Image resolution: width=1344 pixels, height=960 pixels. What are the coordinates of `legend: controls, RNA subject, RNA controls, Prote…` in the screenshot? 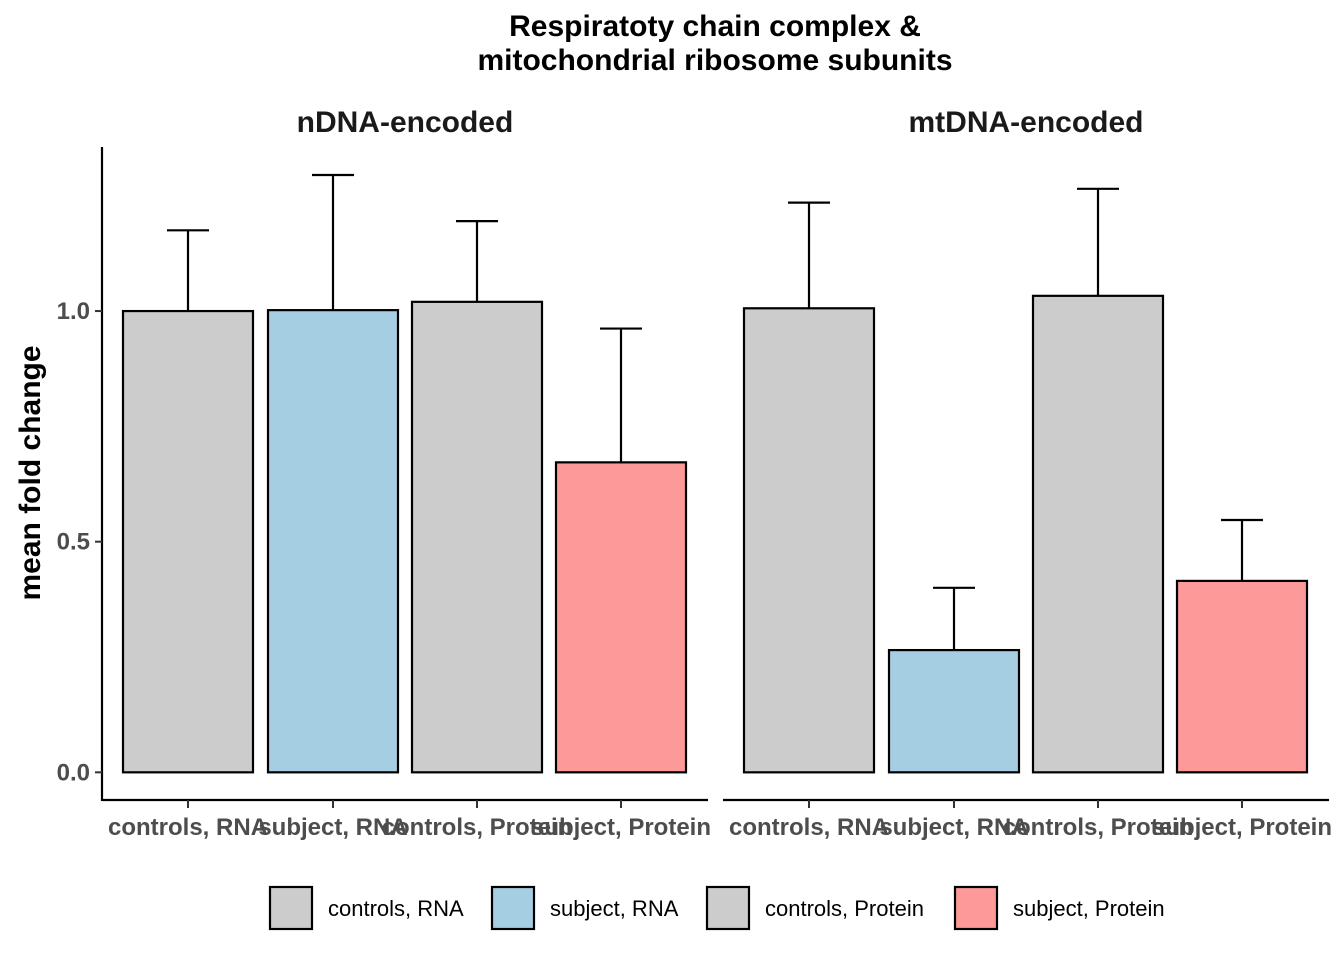 It's located at (716, 908).